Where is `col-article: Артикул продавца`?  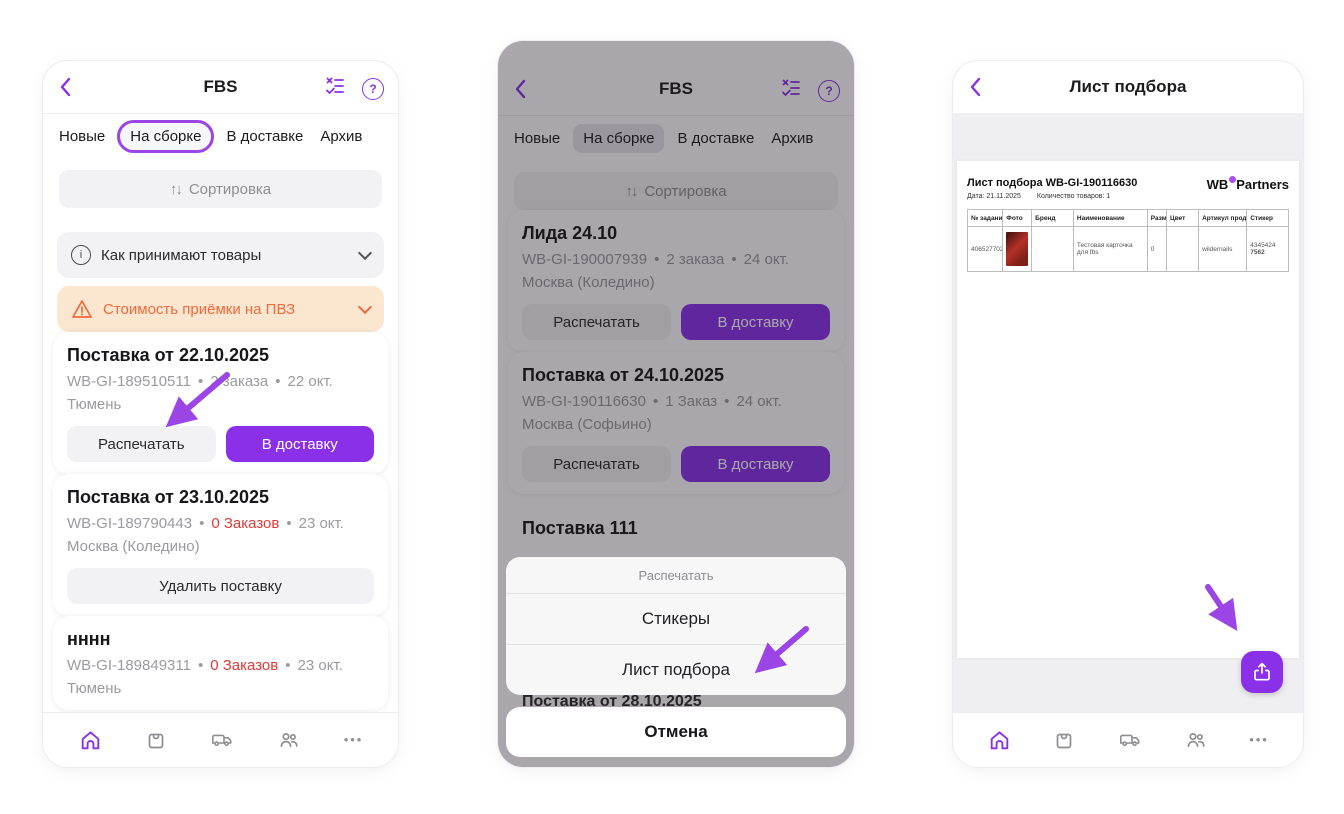
col-article: Артикул продавца is located at coordinates (1223, 218).